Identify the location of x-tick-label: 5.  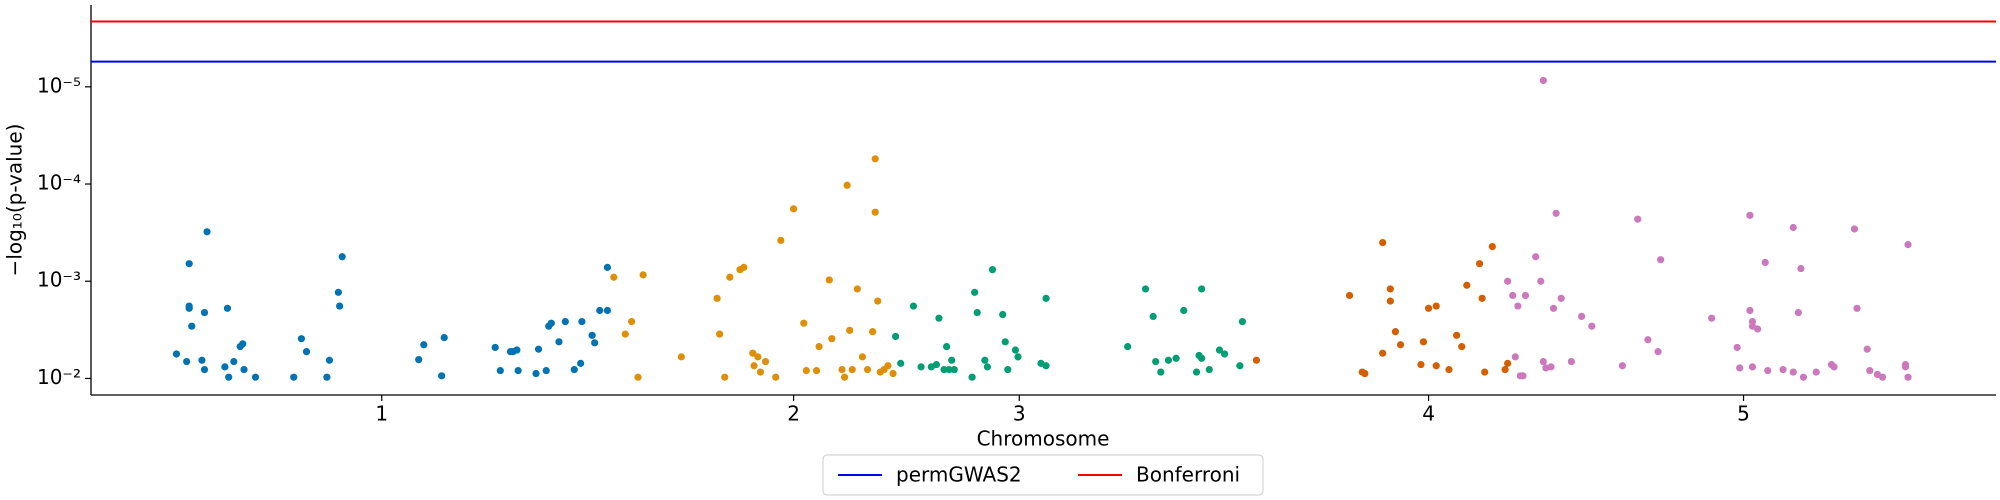
(1743, 414).